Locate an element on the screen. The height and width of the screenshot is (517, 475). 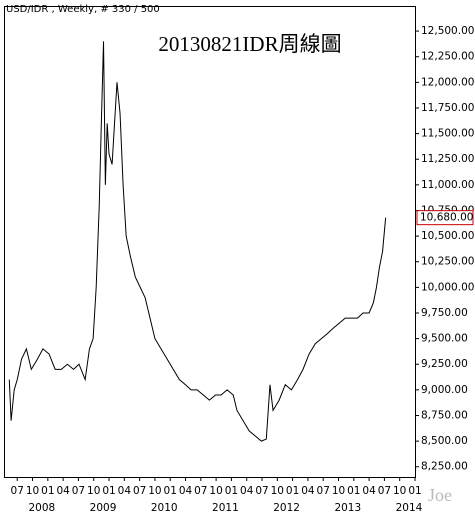
watermark: Joe is located at coordinates (440, 495).